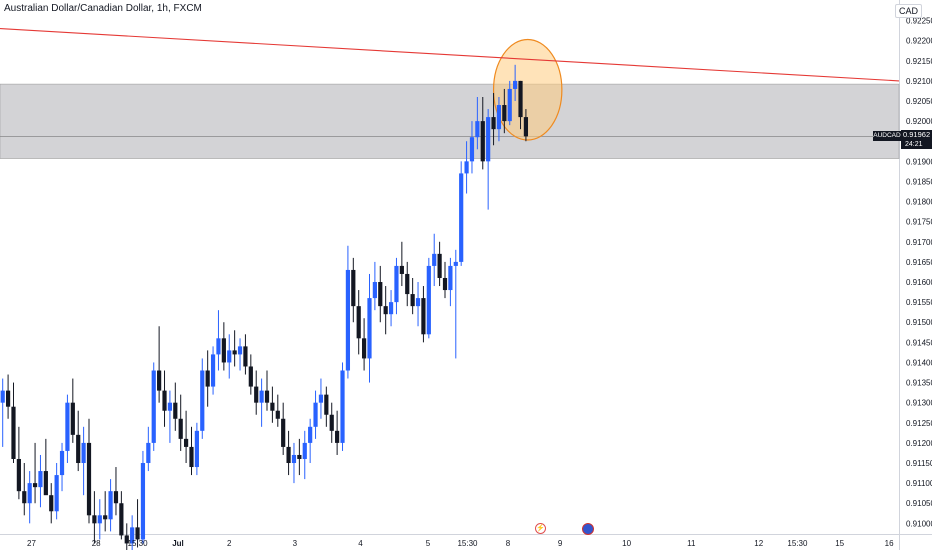 The width and height of the screenshot is (932, 550). Describe the element at coordinates (450, 55) in the screenshot. I see `resistance-trendline` at that location.